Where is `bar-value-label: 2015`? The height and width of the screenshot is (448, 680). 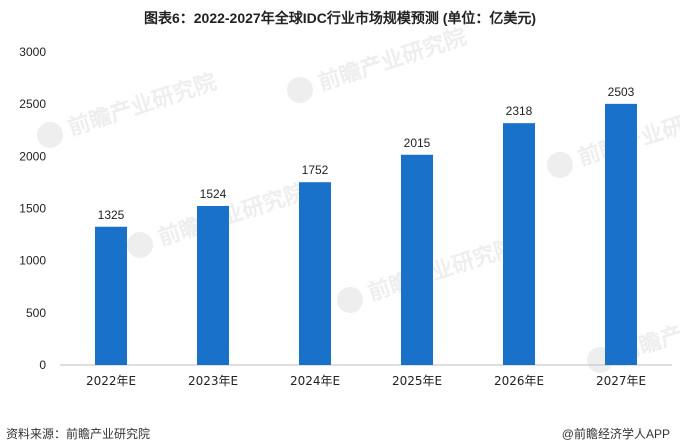 bar-value-label: 2015 is located at coordinates (417, 143).